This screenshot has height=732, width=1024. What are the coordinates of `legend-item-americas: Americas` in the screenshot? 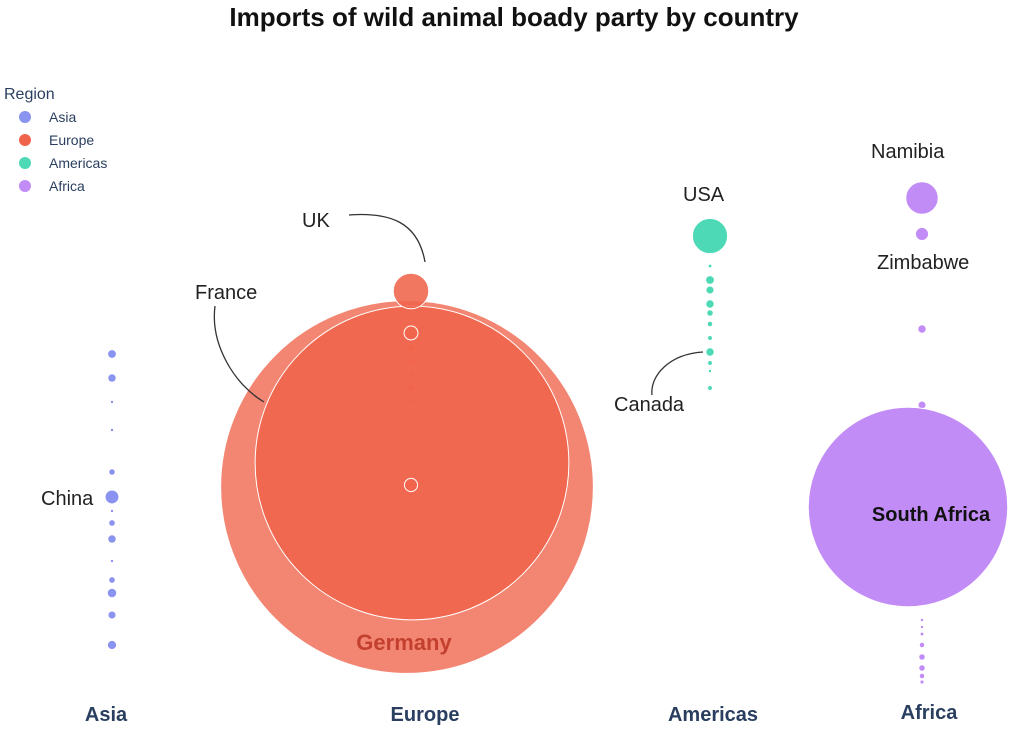 It's located at (63, 163).